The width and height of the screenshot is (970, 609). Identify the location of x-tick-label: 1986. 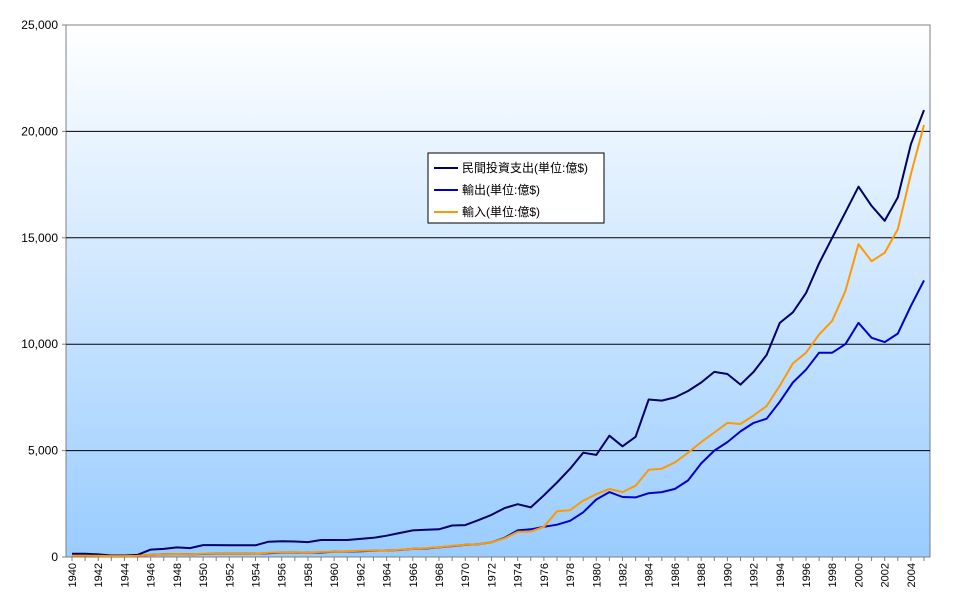
(676, 575).